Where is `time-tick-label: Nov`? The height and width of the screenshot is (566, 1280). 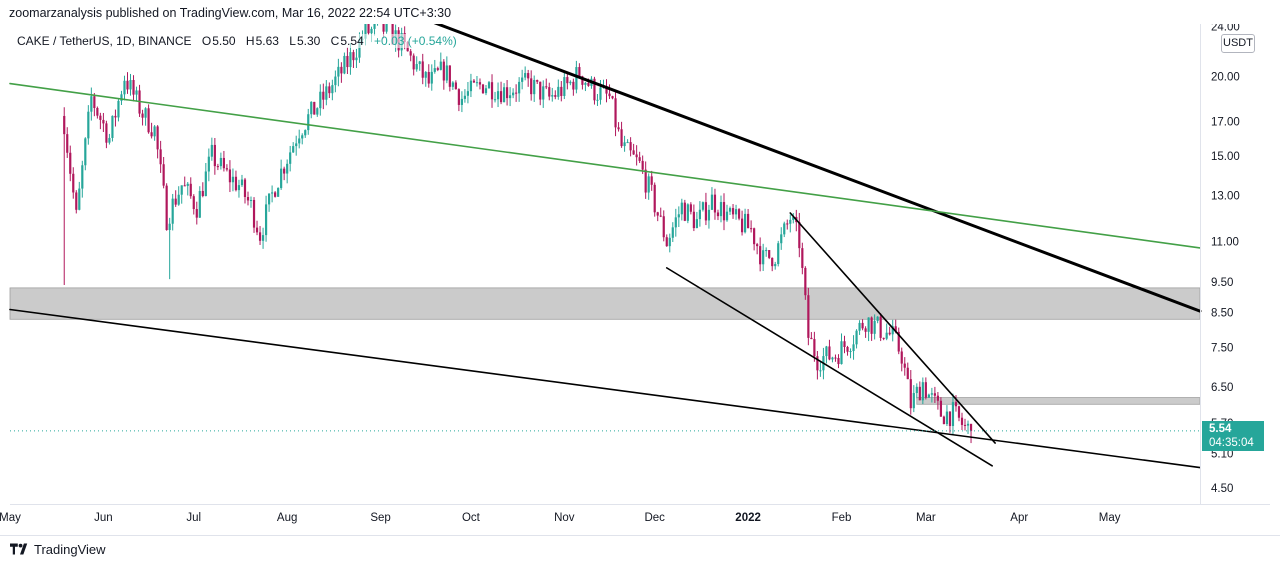 time-tick-label: Nov is located at coordinates (564, 518).